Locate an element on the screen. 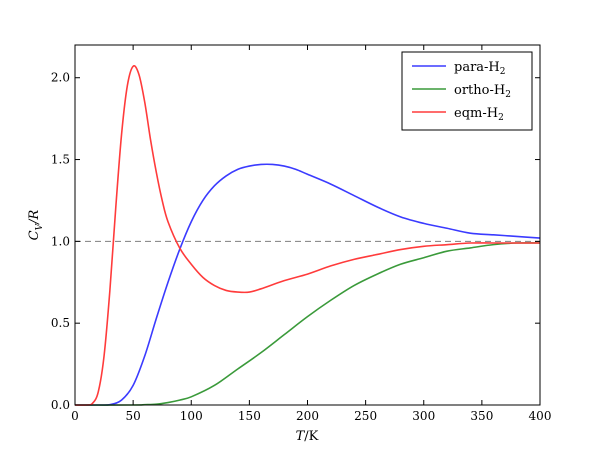  y-tick-label: 0.0 is located at coordinates (60, 405).